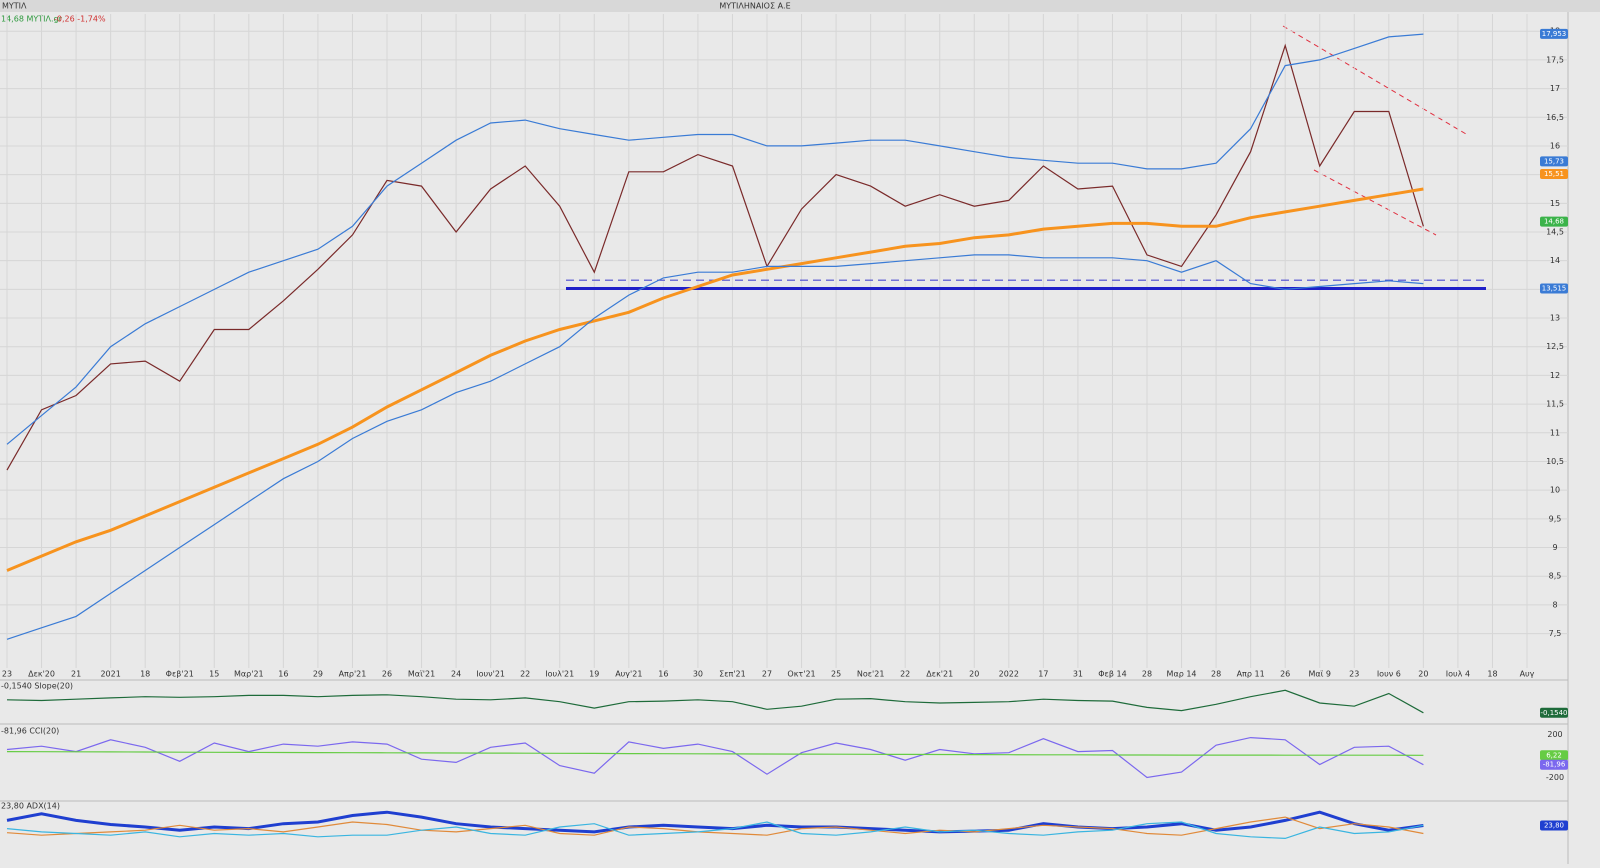 The width and height of the screenshot is (1600, 868). I want to click on quote: 14,68 ΜΥΤΙΛ.gr, so click(32, 19).